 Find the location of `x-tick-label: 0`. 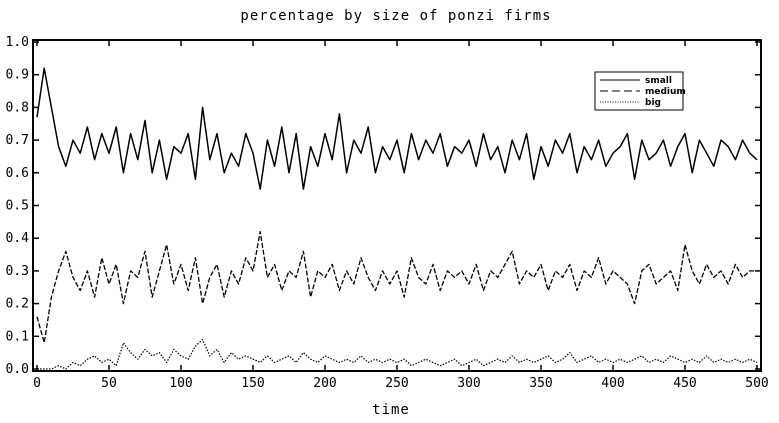

x-tick-label: 0 is located at coordinates (37, 383).